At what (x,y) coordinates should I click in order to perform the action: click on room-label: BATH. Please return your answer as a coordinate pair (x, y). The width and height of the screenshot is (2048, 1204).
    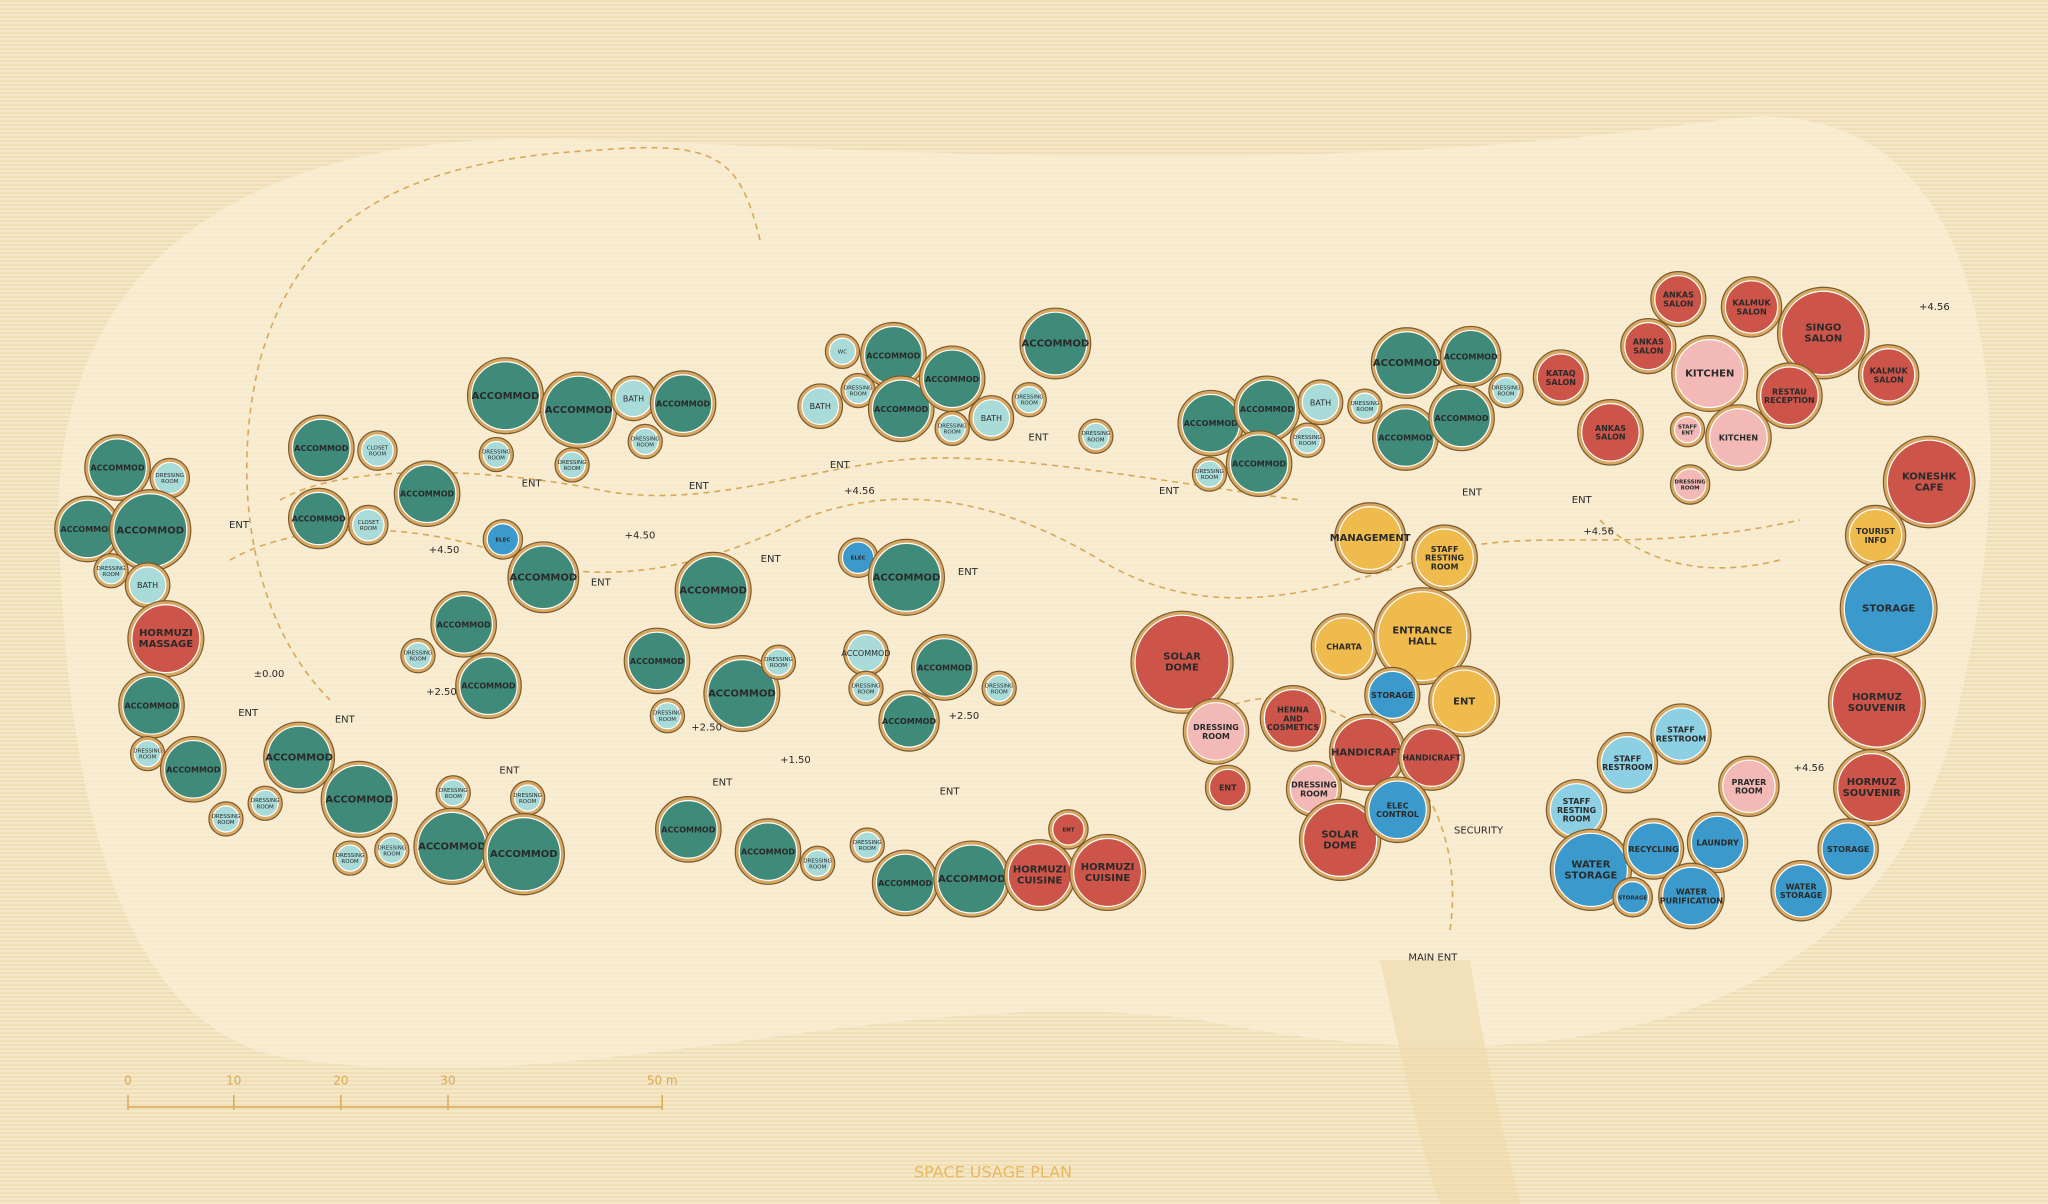
    Looking at the image, I should click on (1320, 402).